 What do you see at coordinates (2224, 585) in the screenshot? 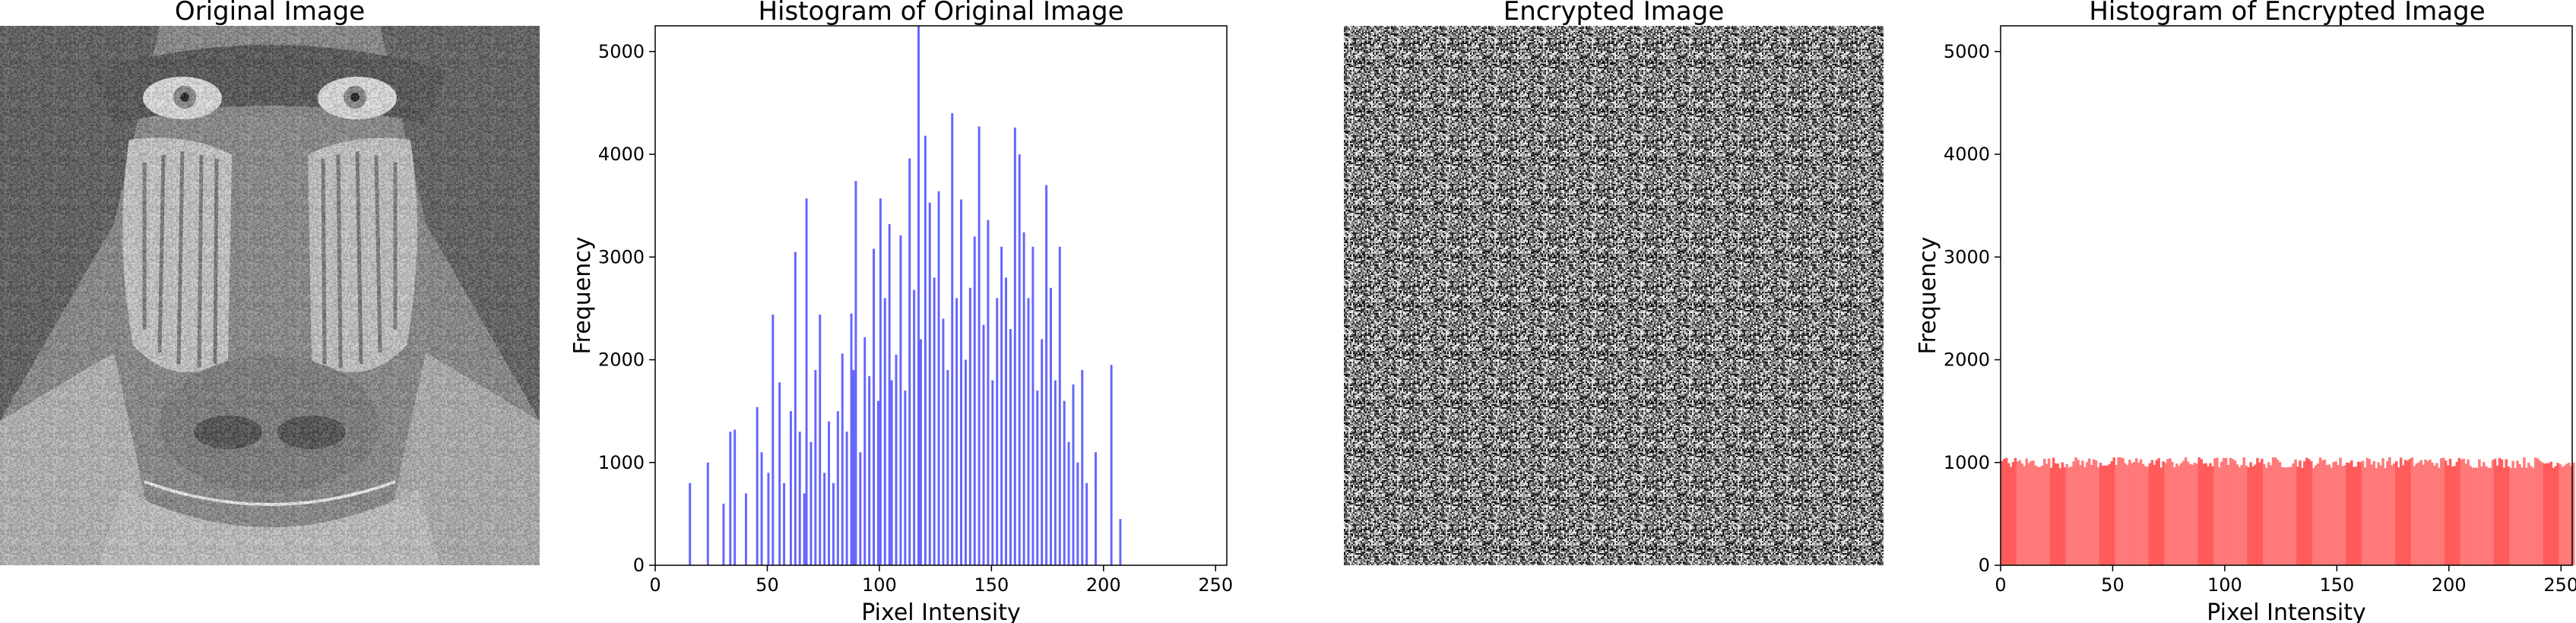
I see `hist-encrypted-xtick-label: 100` at bounding box center [2224, 585].